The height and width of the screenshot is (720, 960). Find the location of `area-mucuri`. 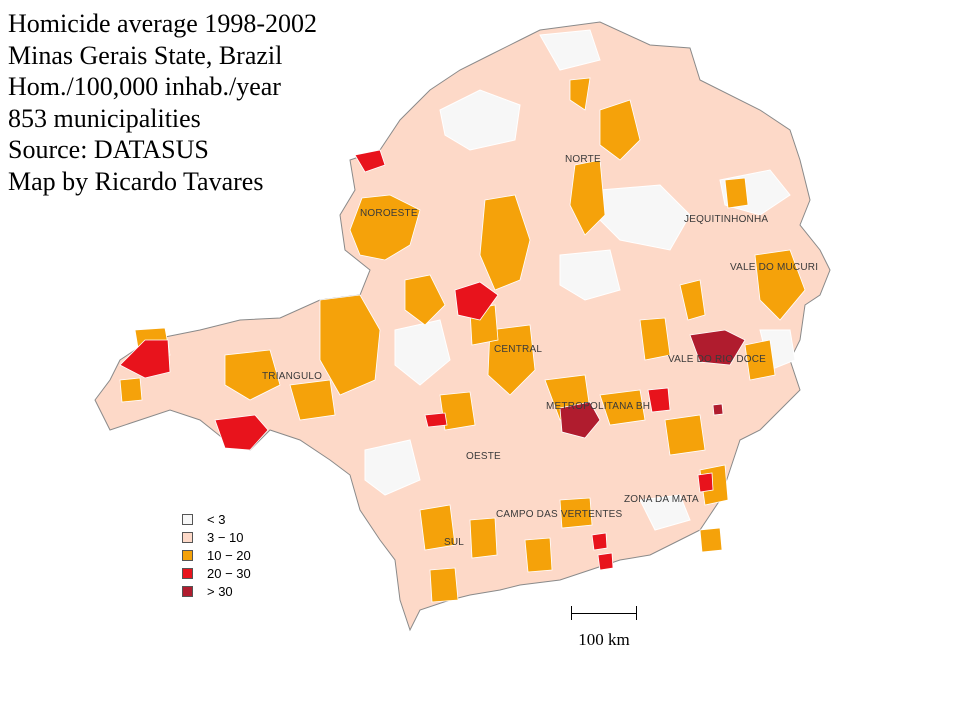

area-mucuri is located at coordinates (780, 285).